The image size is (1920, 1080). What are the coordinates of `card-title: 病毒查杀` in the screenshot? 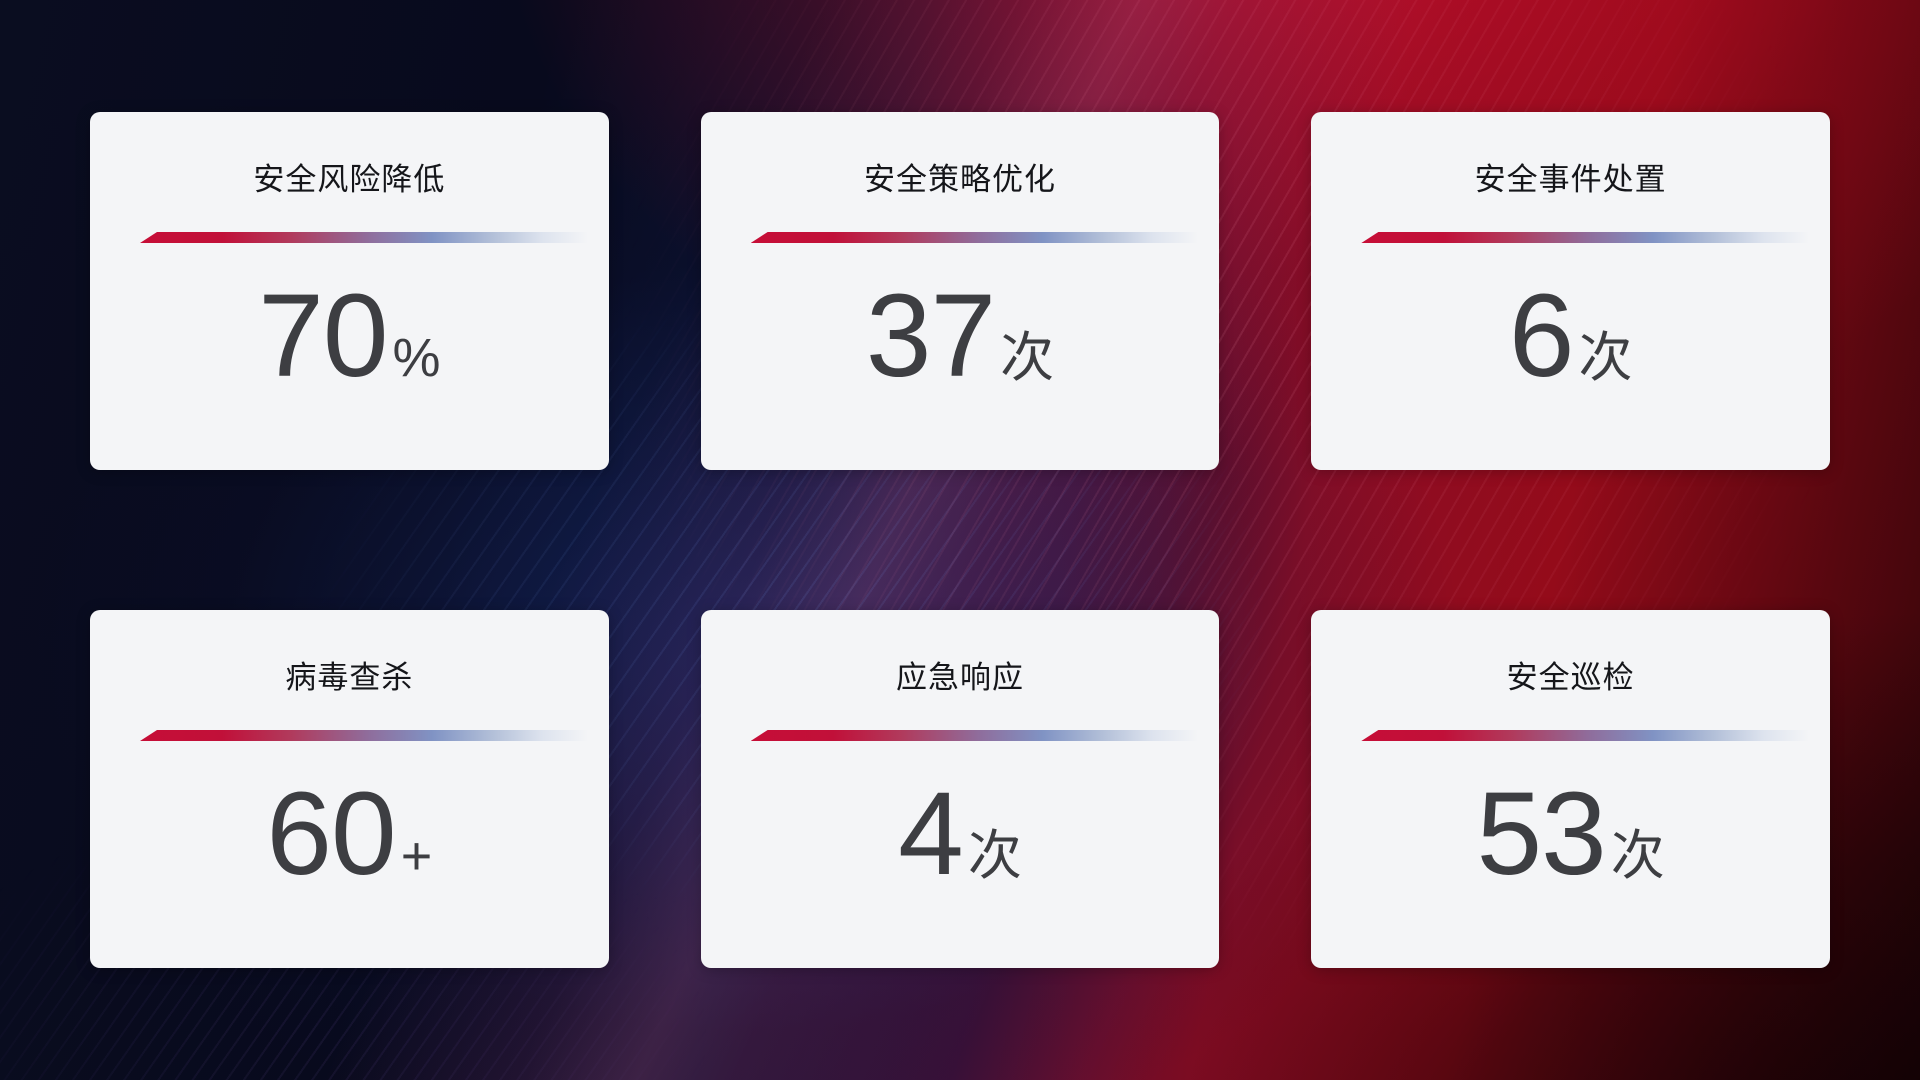 It's located at (349, 677).